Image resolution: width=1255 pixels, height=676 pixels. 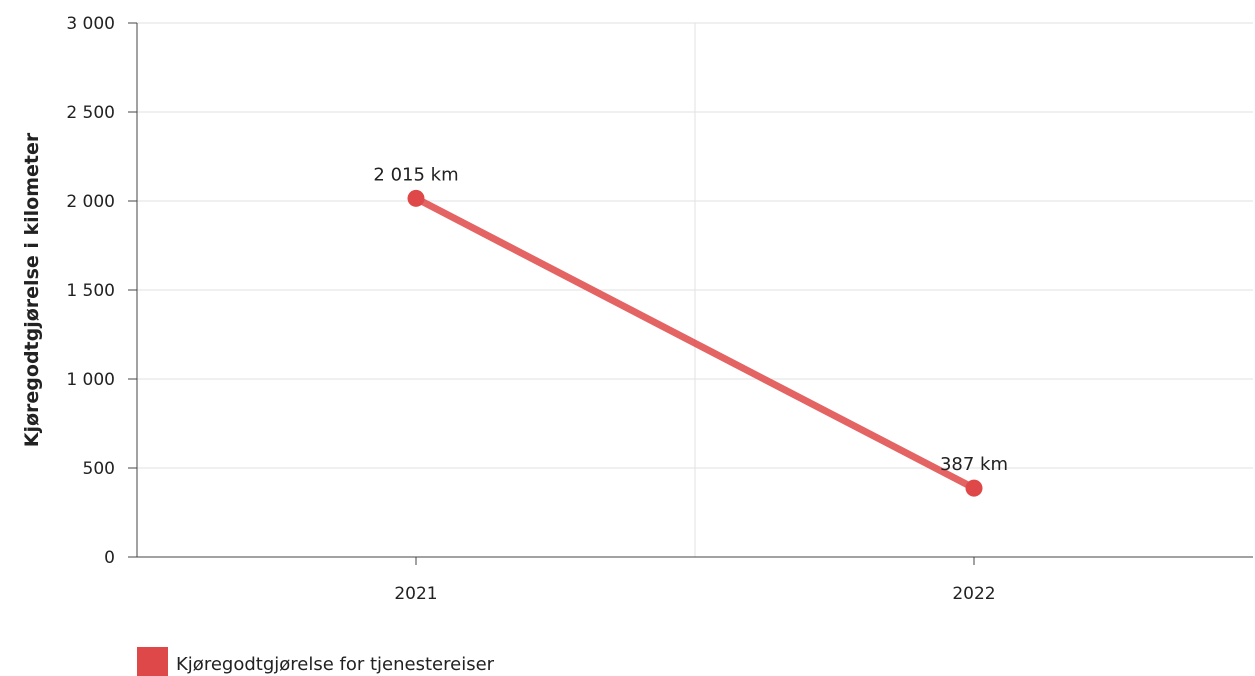 What do you see at coordinates (90, 202) in the screenshot?
I see `y-tick-label: 2 000` at bounding box center [90, 202].